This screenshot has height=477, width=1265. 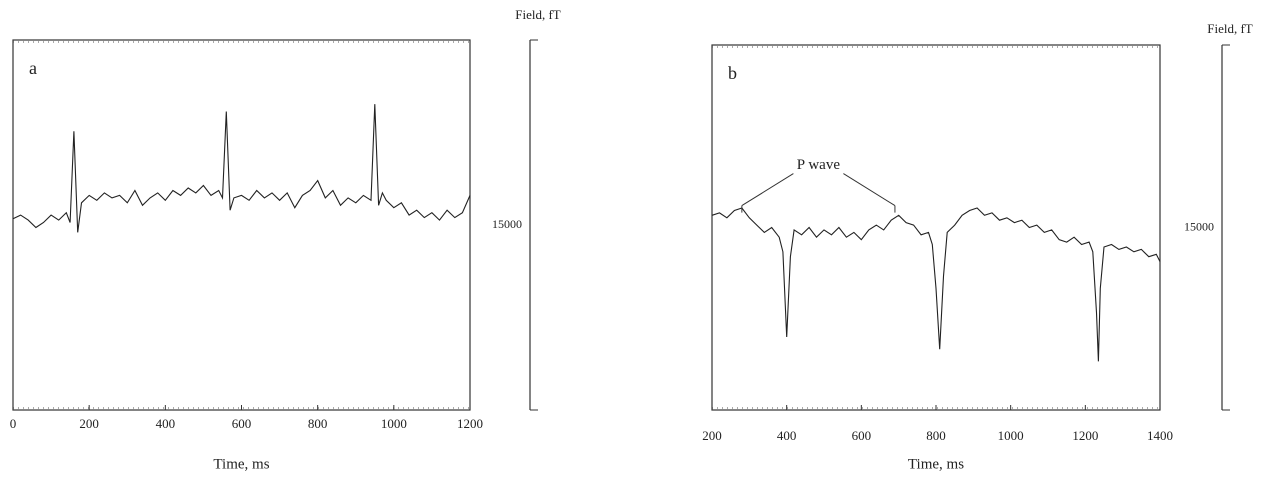 I want to click on annotation: P wave, so click(x=819, y=165).